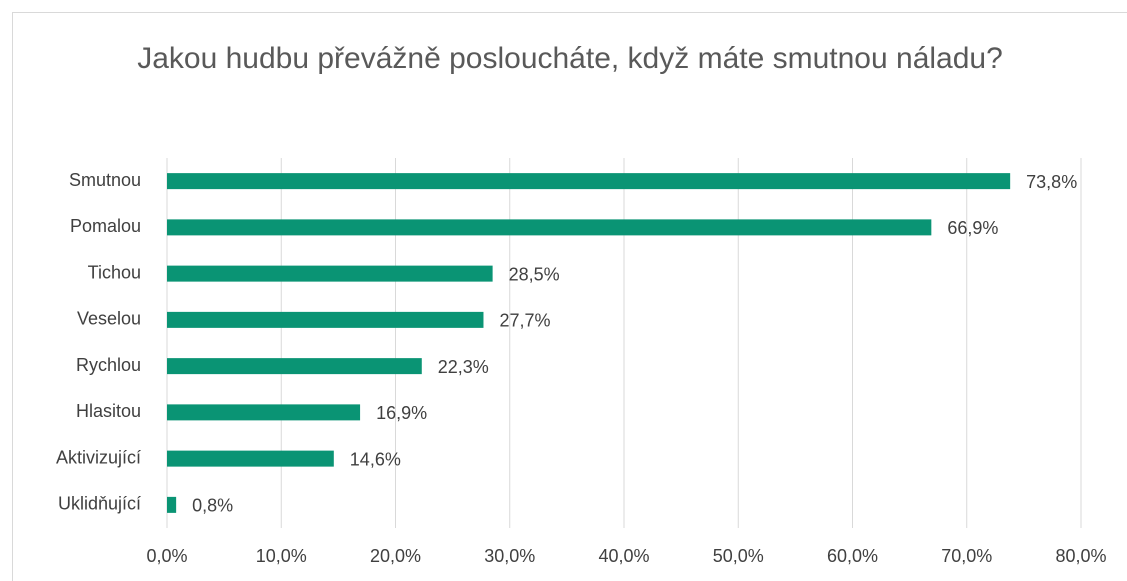 The image size is (1127, 581). I want to click on x-tick-label: 80,0%, so click(1080, 556).